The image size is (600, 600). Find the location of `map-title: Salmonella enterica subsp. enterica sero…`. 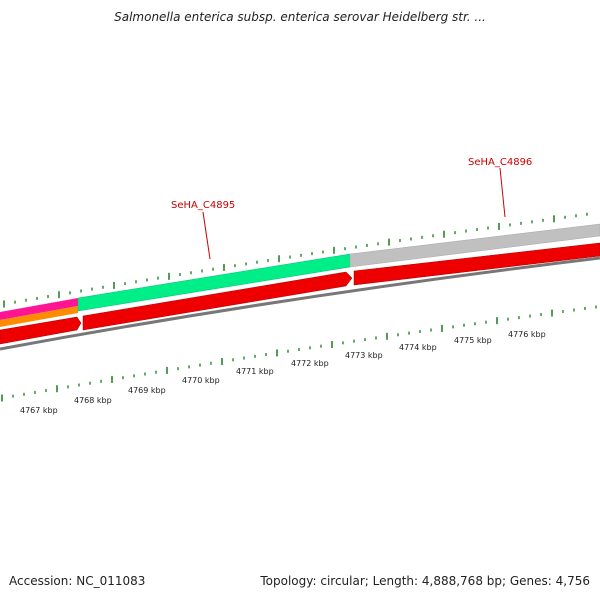

map-title: Salmonella enterica subsp. enterica sero… is located at coordinates (300, 17).